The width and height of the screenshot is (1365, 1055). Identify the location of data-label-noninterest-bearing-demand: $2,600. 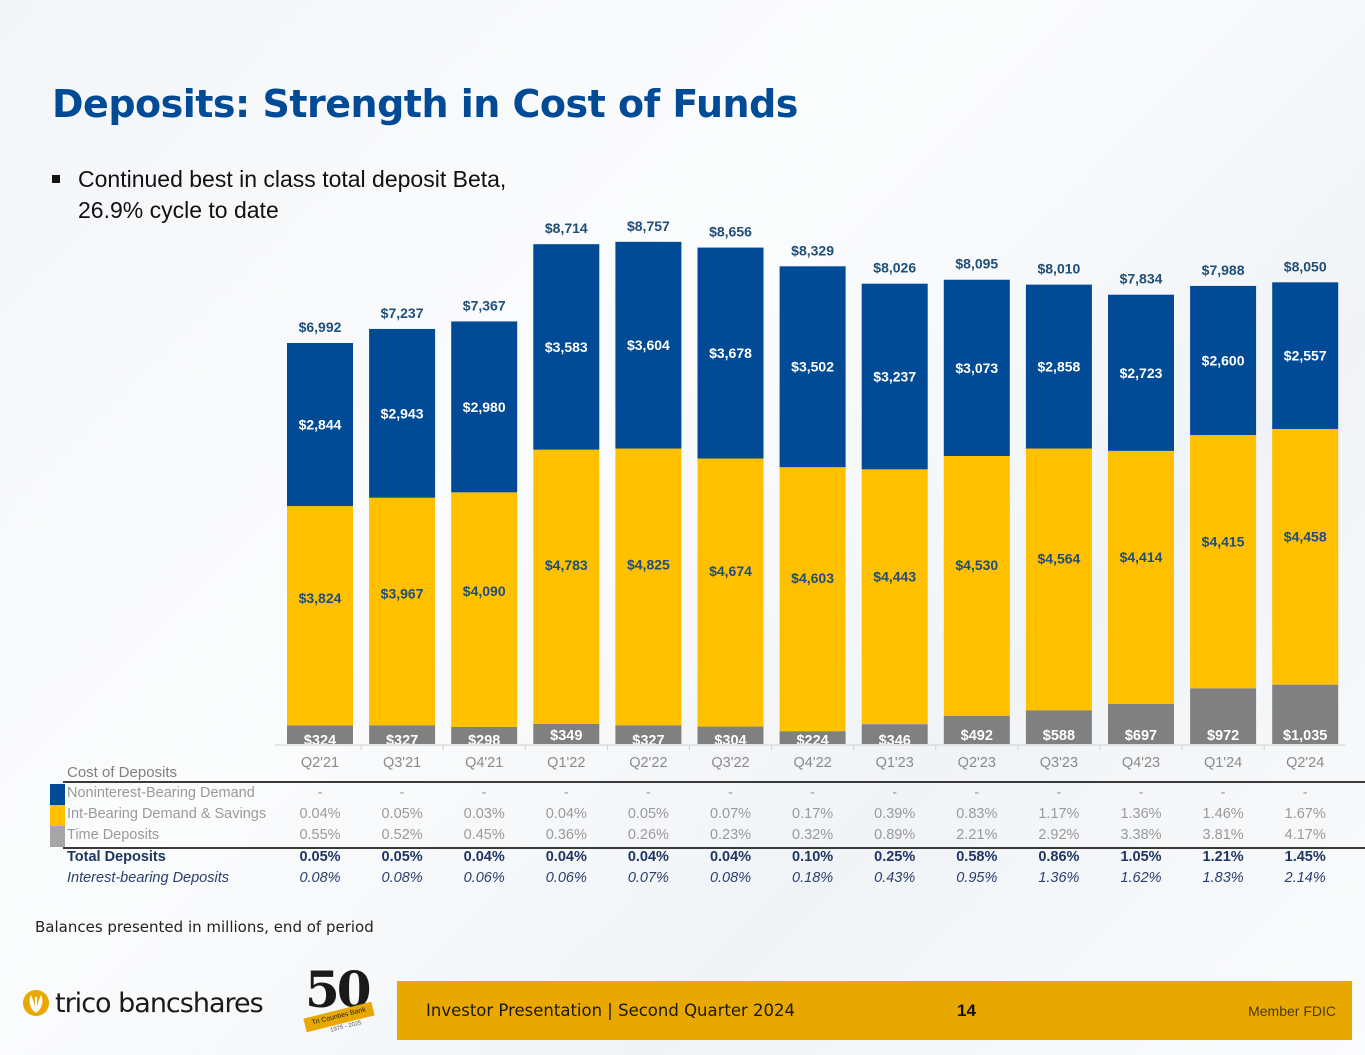
(1223, 360).